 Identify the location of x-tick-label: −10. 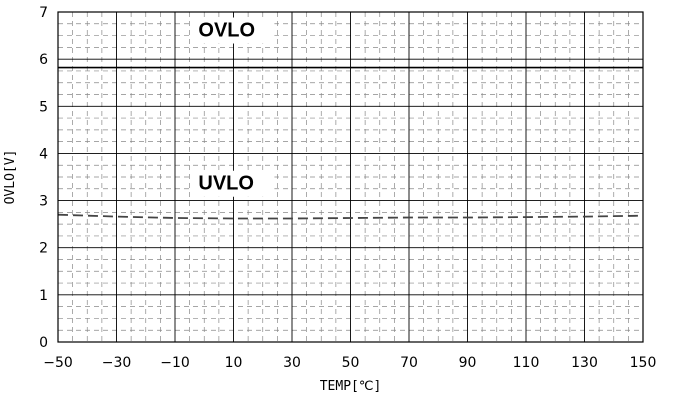
(175, 363).